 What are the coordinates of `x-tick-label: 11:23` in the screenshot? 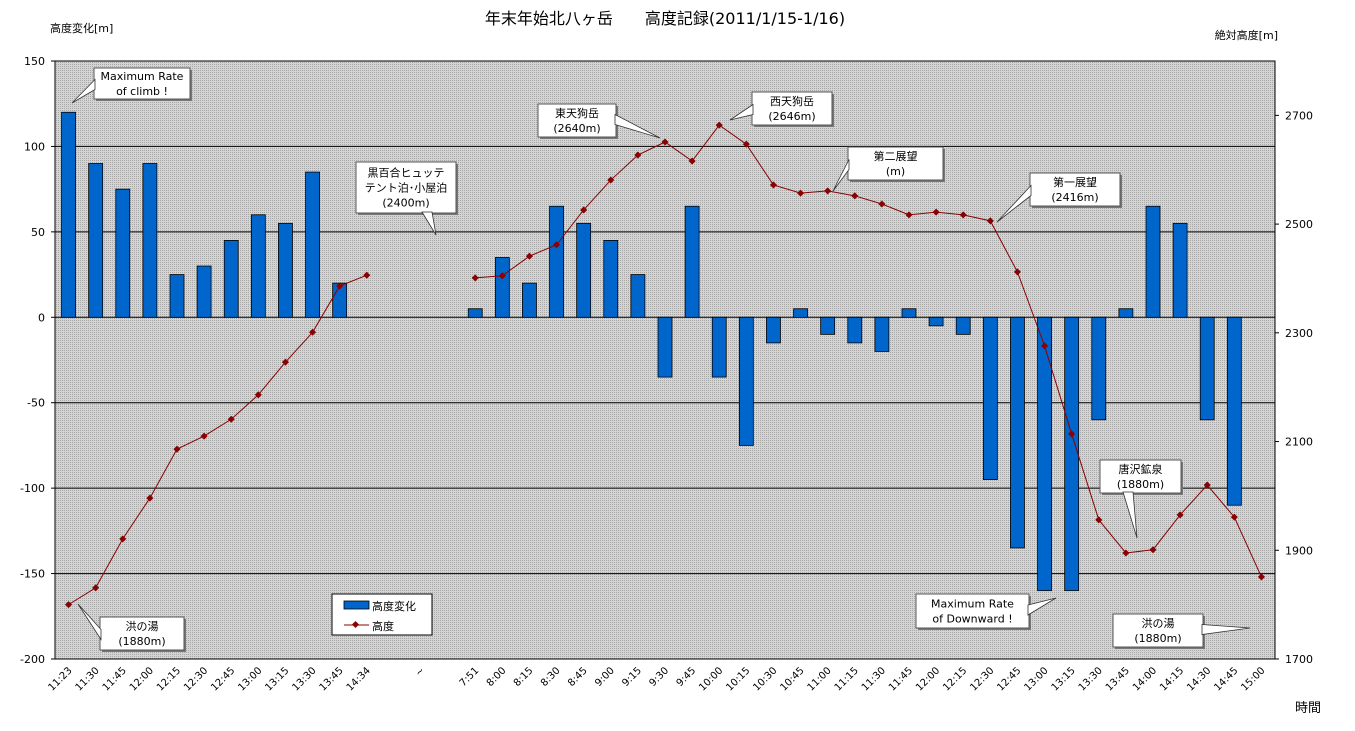 It's located at (61, 679).